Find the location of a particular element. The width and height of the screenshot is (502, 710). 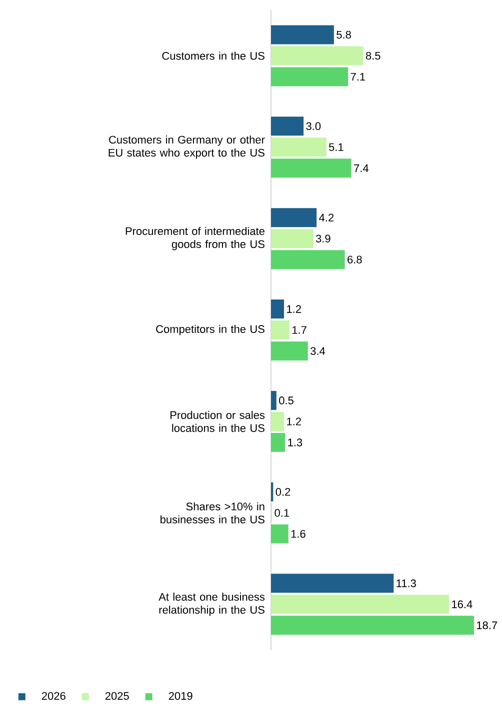

data-label: 7.1 is located at coordinates (358, 76).